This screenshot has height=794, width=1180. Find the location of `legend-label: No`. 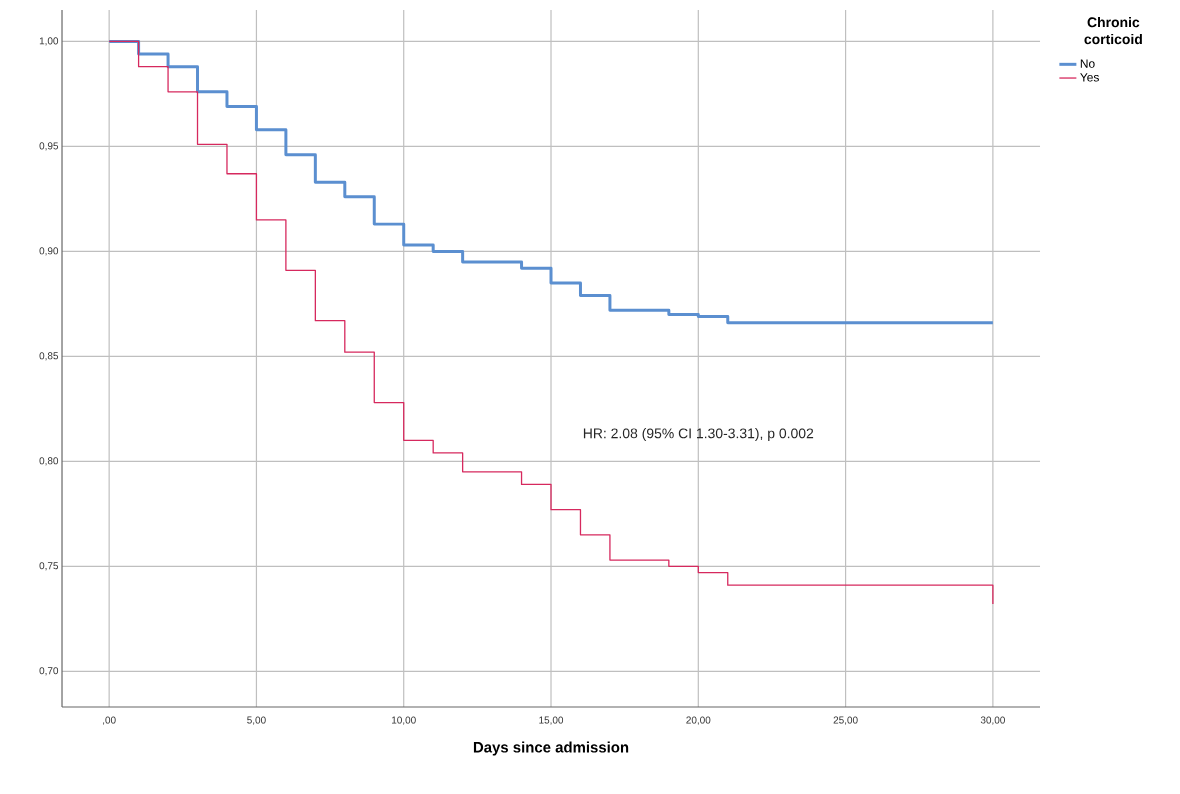

legend-label: No is located at coordinates (1087, 63).